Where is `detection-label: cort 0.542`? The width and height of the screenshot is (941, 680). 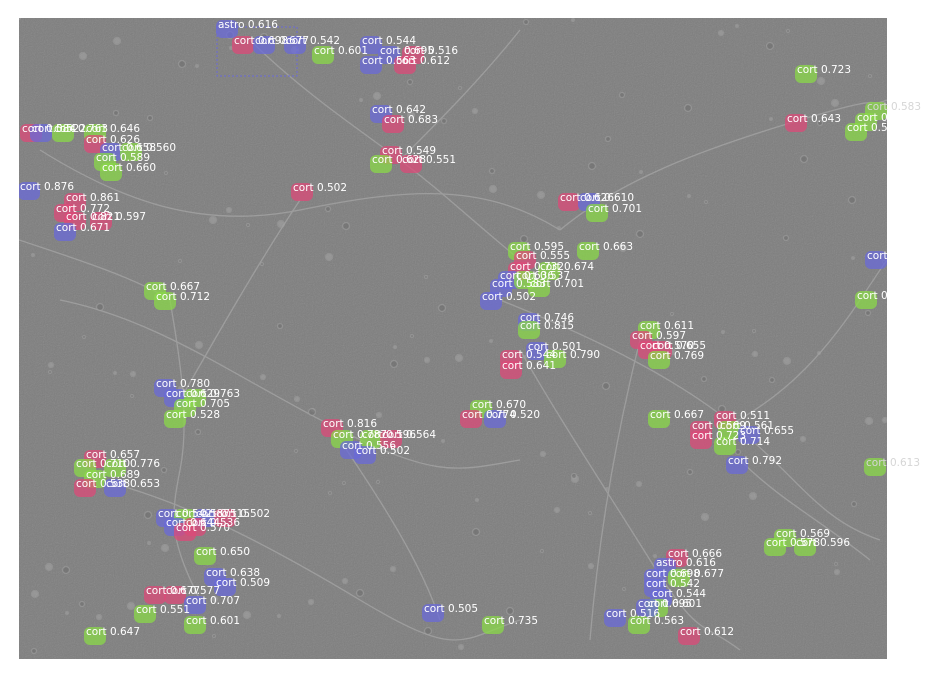
detection-label: cort 0.542 is located at coordinates (673, 584).